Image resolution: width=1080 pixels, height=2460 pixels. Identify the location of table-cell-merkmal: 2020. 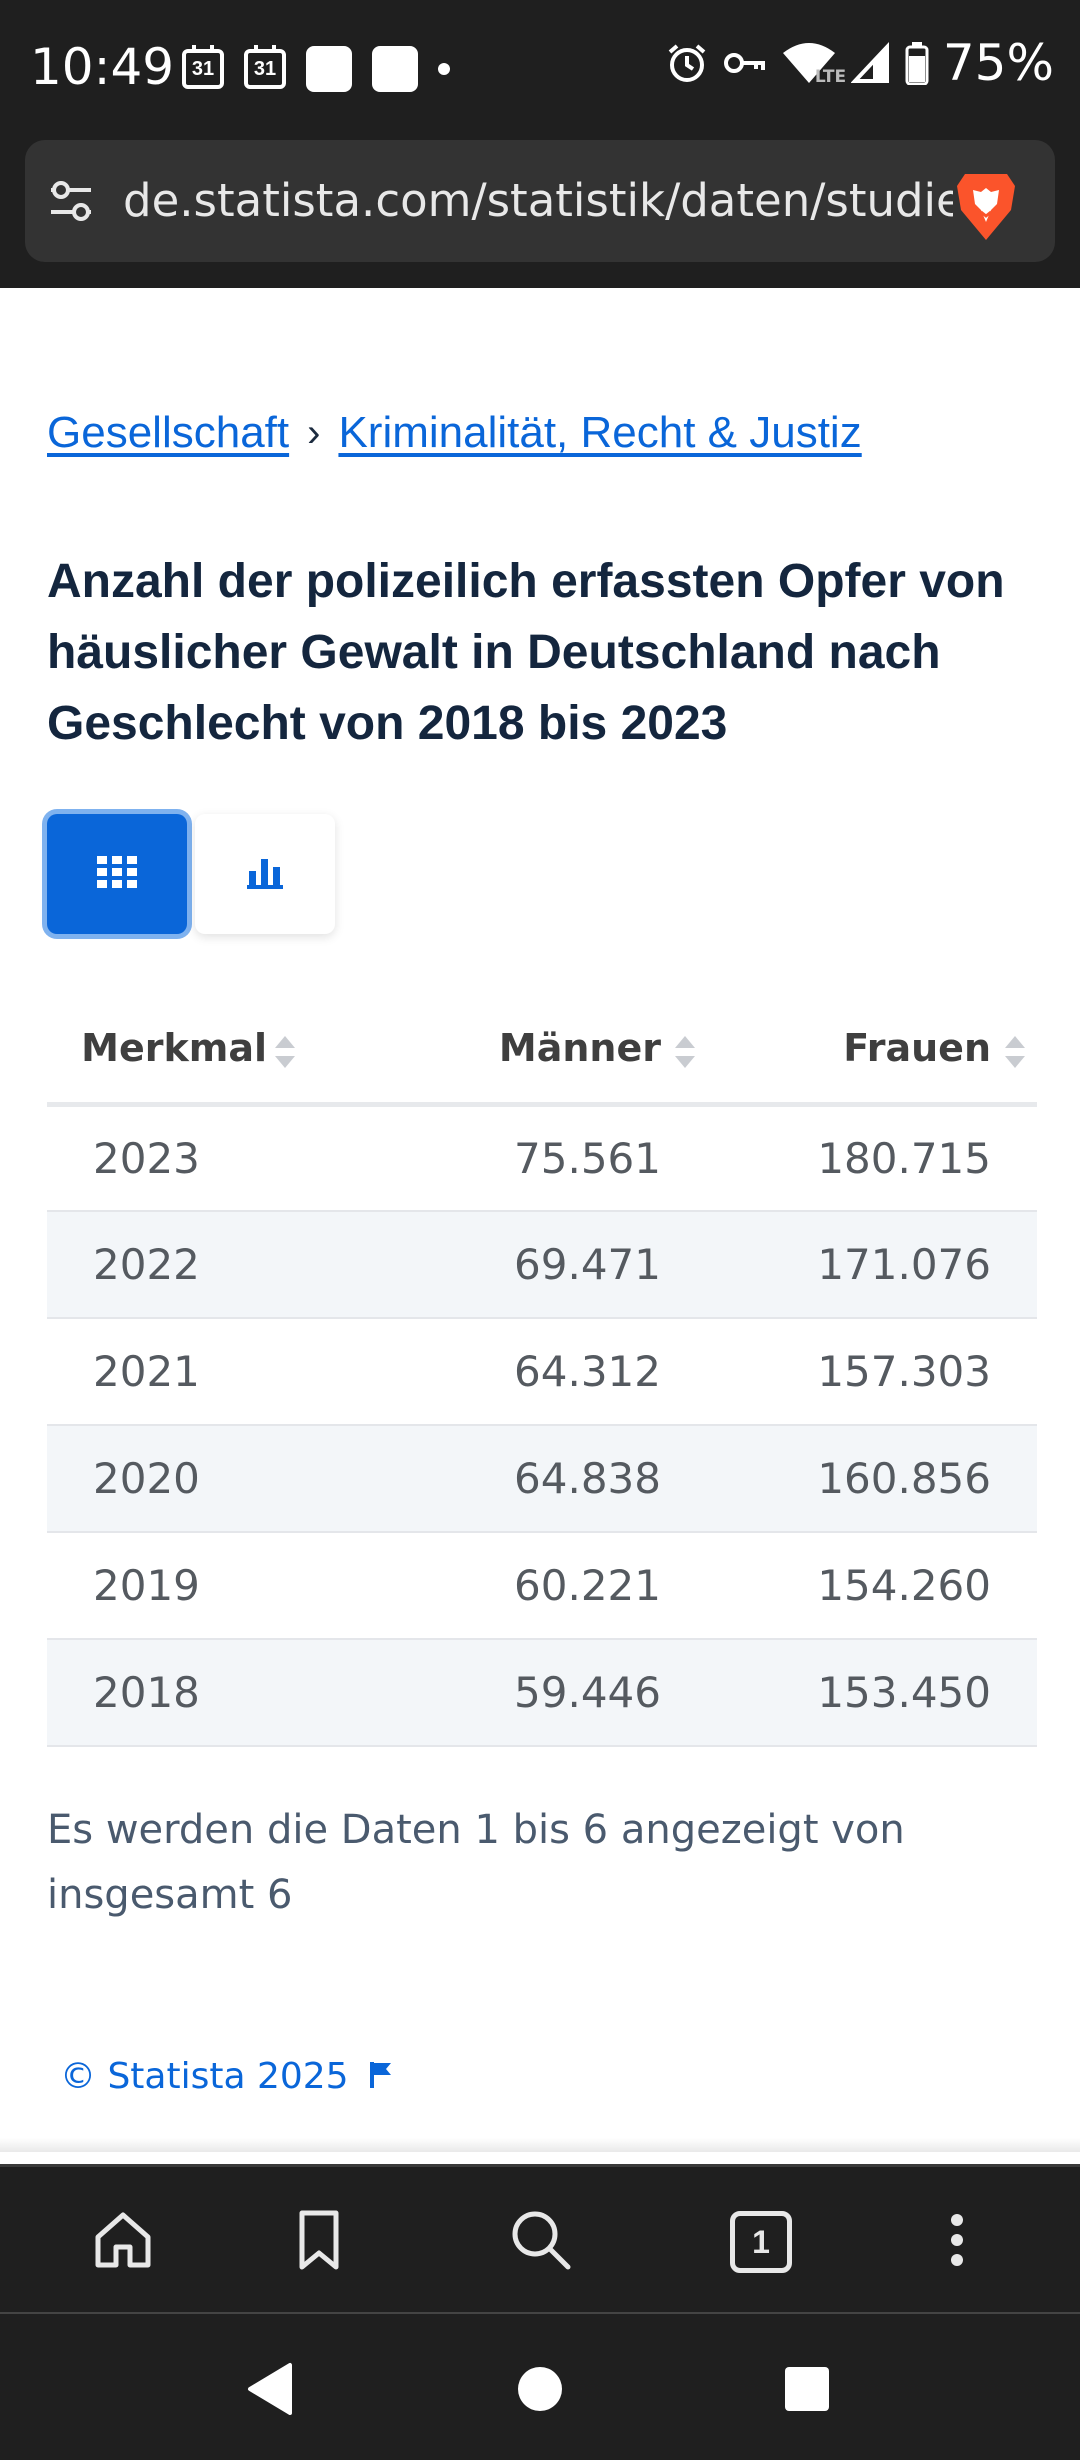
(217, 1479).